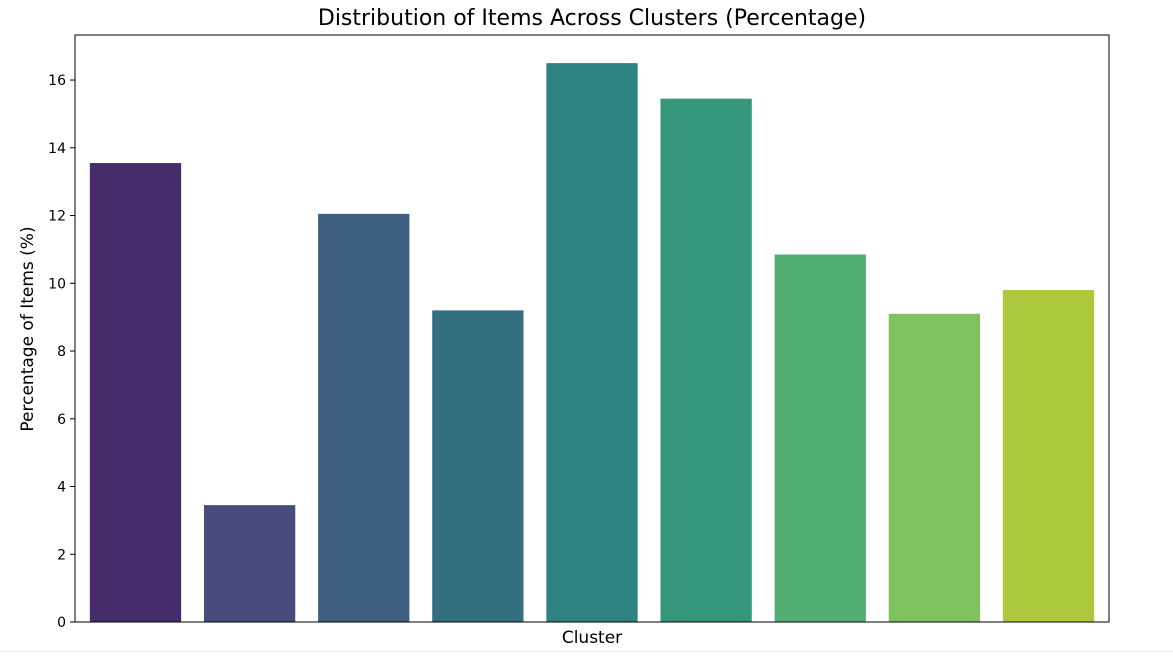 The image size is (1173, 658). I want to click on y-tick-label: 6, so click(61, 420).